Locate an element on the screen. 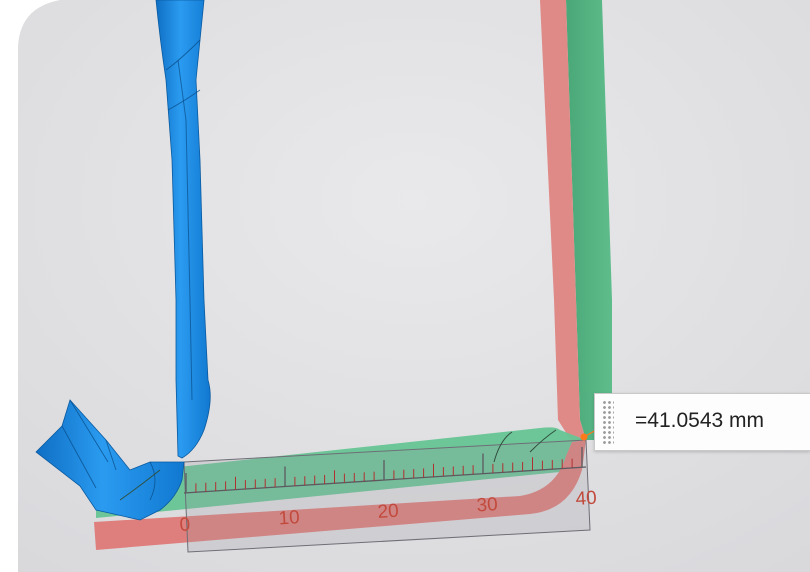 The width and height of the screenshot is (810, 572). ruler-baseline is located at coordinates (385, 480).